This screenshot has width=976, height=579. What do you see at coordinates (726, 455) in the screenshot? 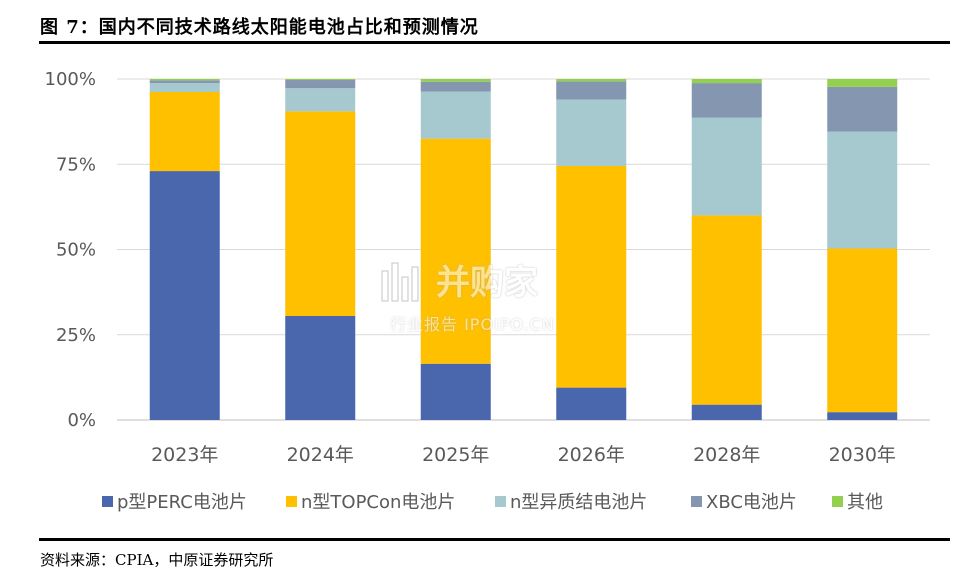
I see `x-tick-label: 2028年` at bounding box center [726, 455].